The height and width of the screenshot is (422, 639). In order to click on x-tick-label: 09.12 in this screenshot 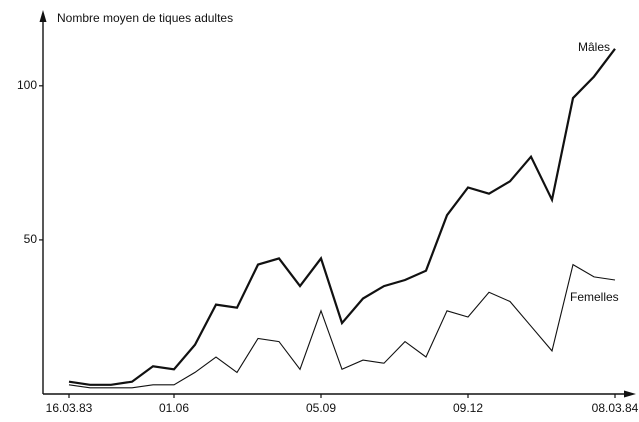, I will do `click(468, 408)`.